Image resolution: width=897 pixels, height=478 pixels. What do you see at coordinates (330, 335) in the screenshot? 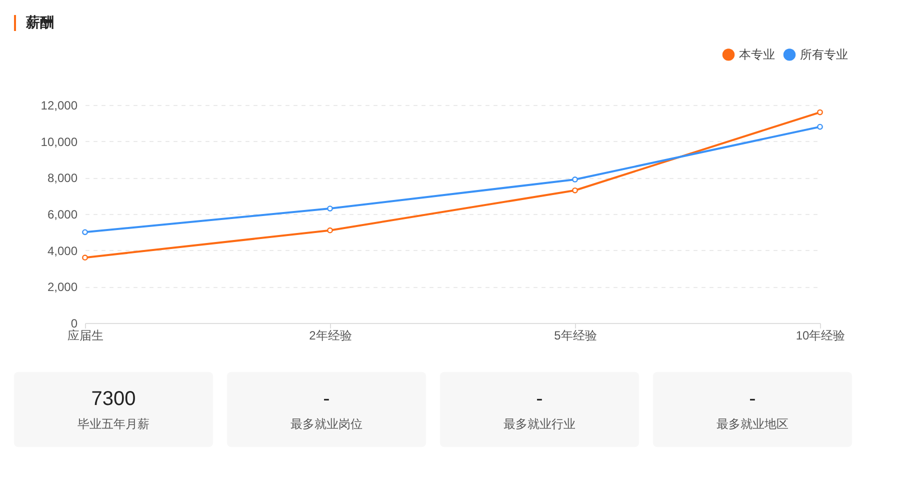
I see `x-tick-label: 2年经验` at bounding box center [330, 335].